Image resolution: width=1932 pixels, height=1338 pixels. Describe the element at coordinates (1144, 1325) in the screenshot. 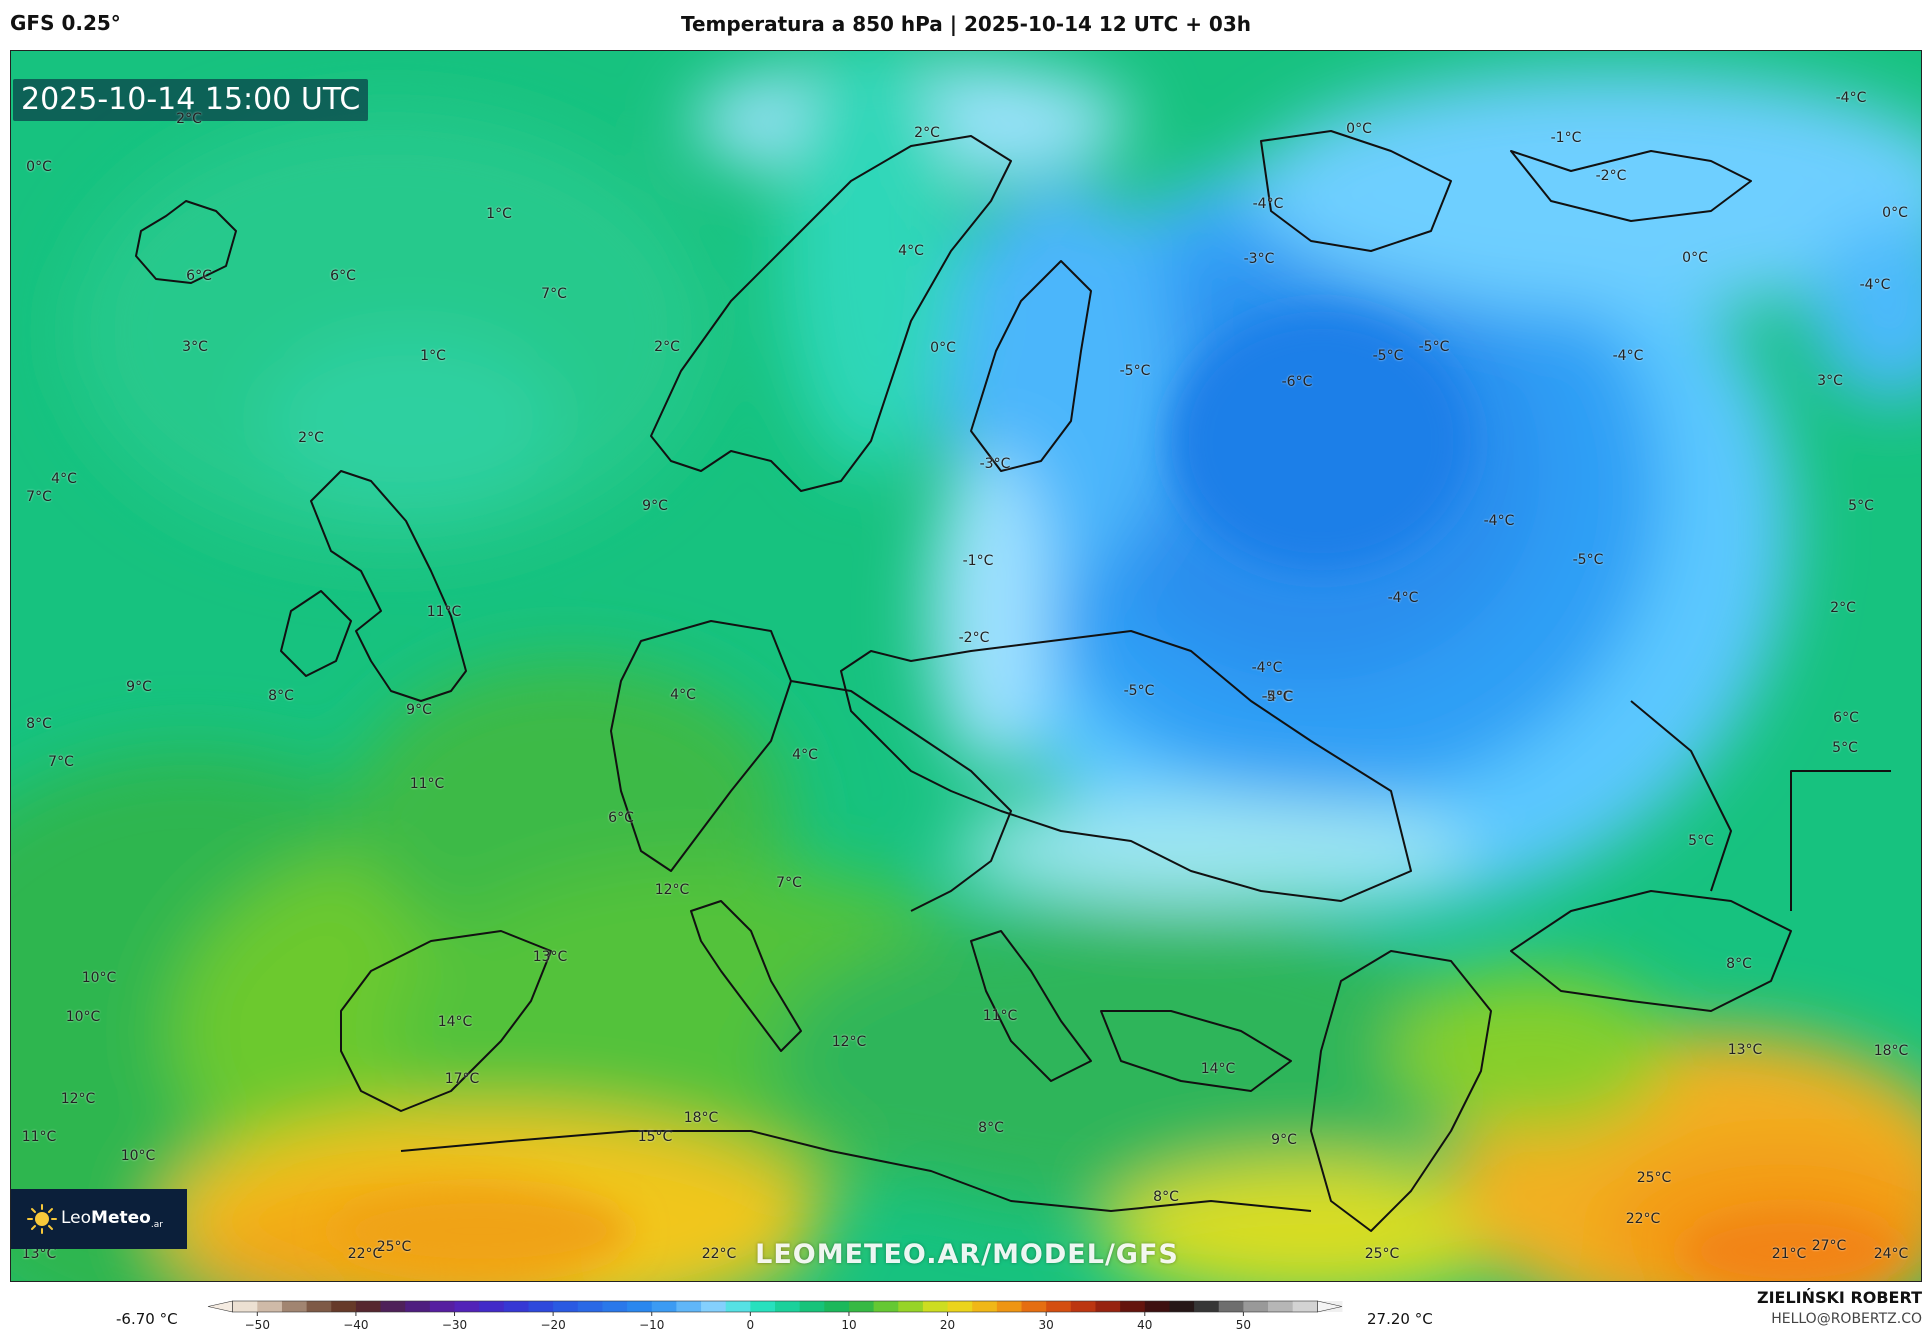

I see `colorbar-tick-label: 40` at that location.